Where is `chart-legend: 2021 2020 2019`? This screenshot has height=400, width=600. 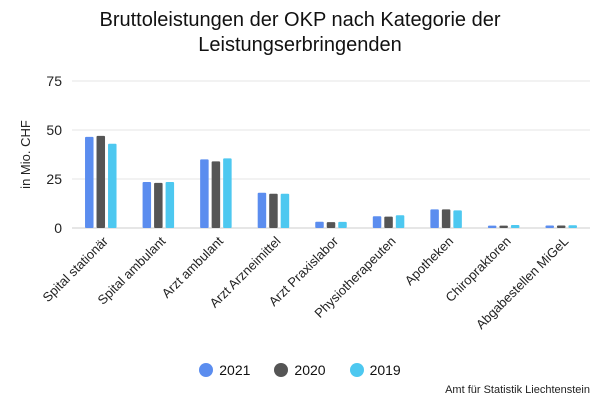
chart-legend: 2021 2020 2019 is located at coordinates (300, 370).